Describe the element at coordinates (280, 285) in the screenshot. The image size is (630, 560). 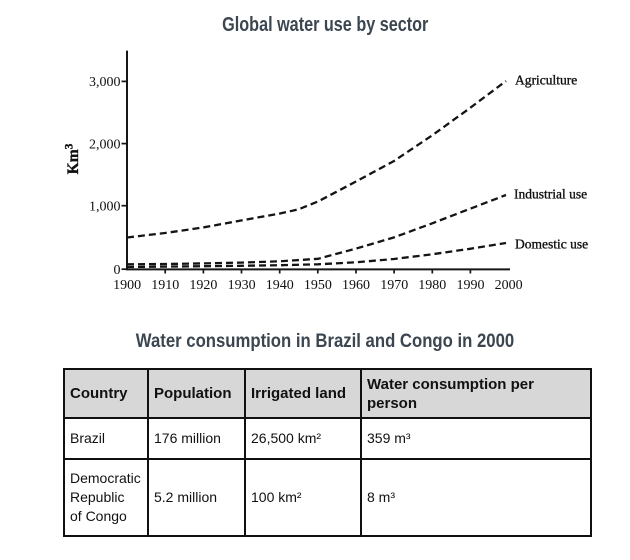
I see `svg-text: 1940` at that location.